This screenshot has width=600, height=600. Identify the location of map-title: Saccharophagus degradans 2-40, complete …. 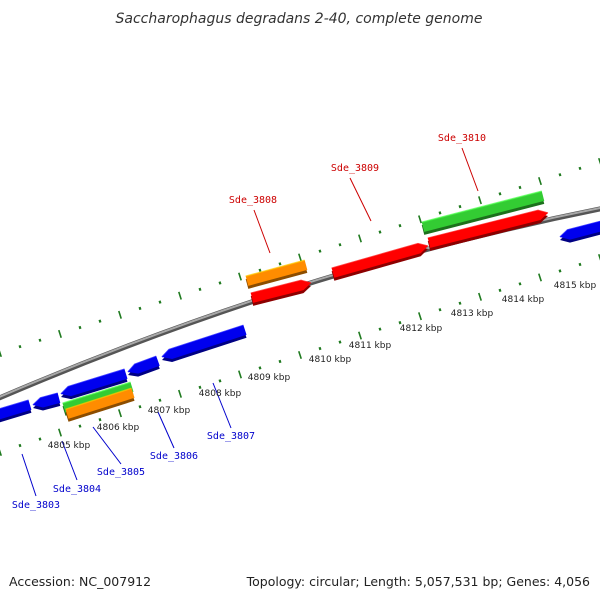
(299, 19).